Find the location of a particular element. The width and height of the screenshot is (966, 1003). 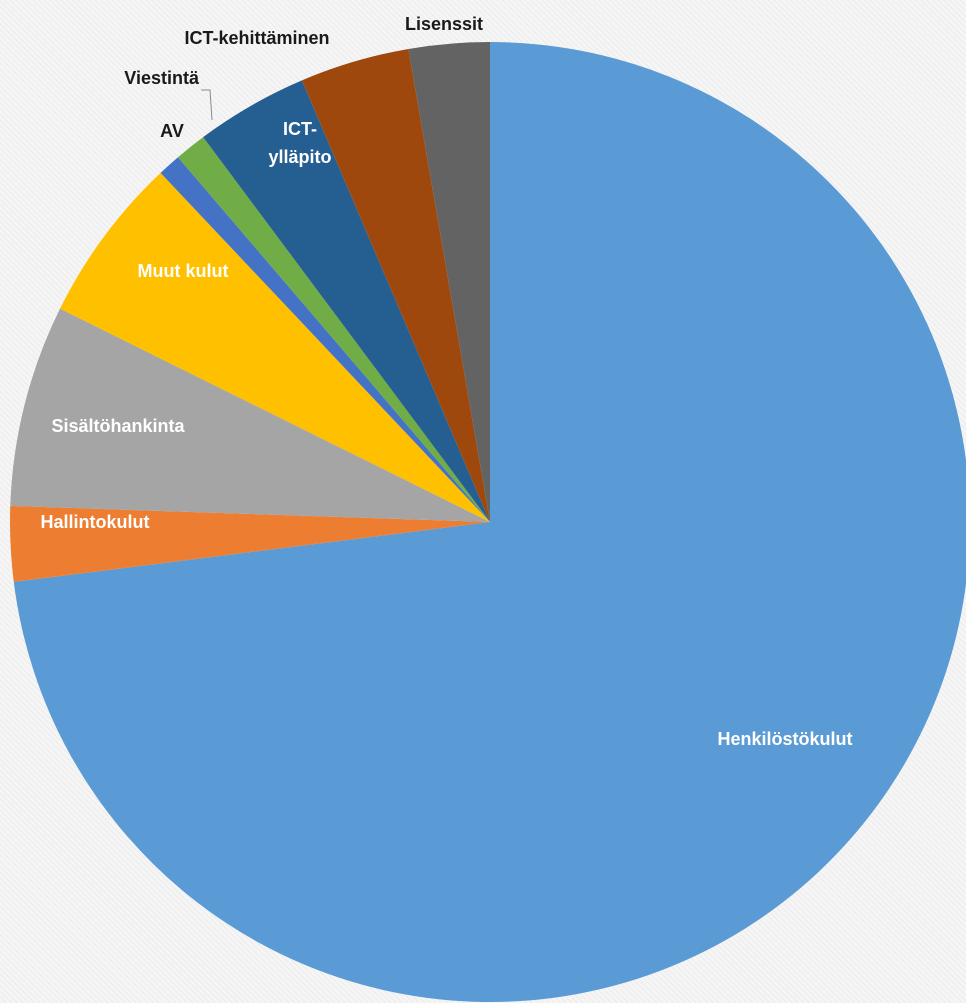

slice-label-viestinta: Viestintä is located at coordinates (162, 78).